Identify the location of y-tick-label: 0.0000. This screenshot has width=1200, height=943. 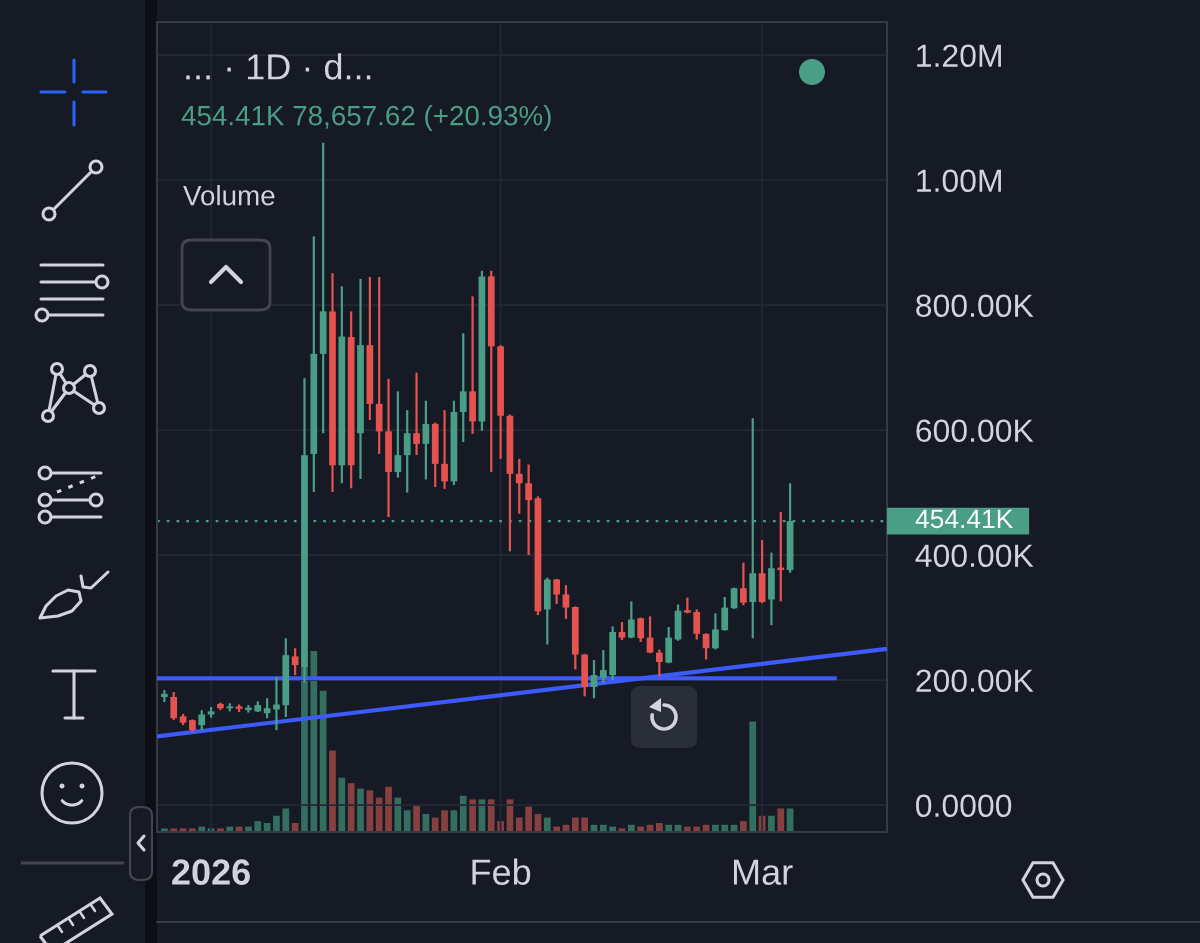
(964, 806).